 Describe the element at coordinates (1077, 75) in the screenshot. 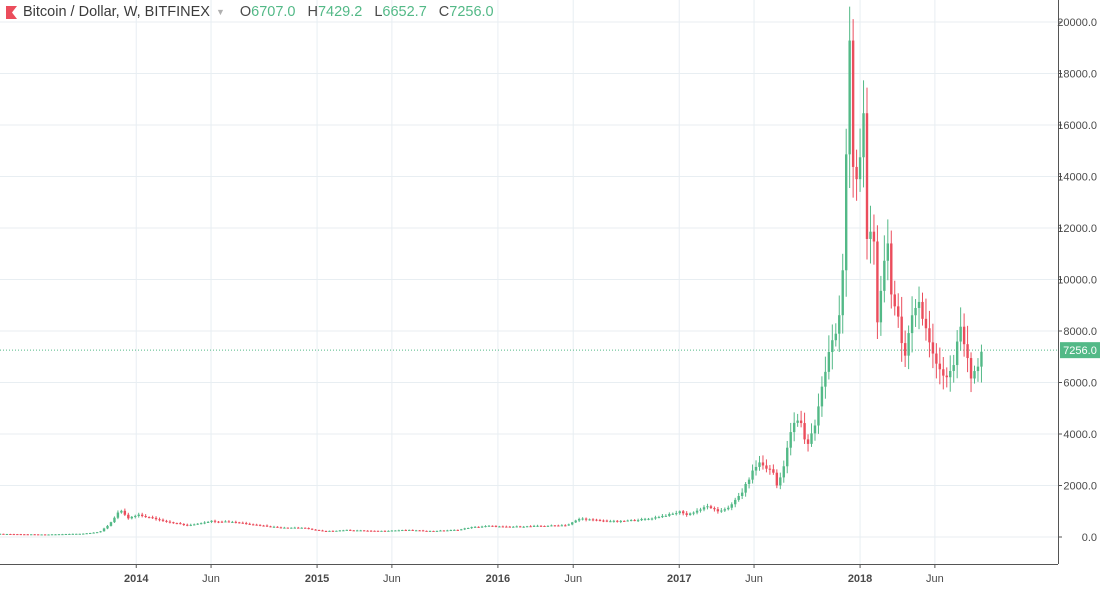

I see `y-tick-label: 18000.0` at that location.